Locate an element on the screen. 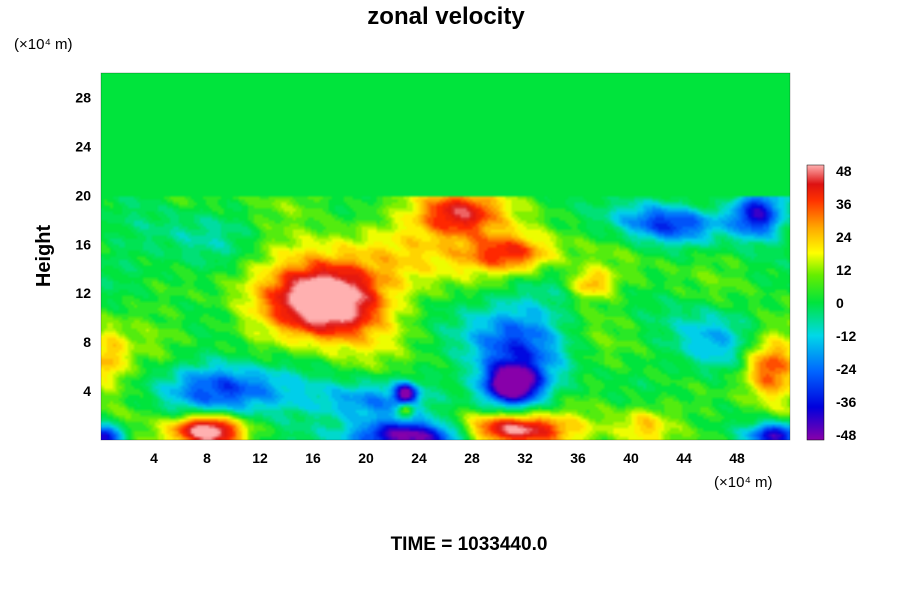 The image size is (900, 605). time-label: TIME = 1033440.0 is located at coordinates (469, 544).